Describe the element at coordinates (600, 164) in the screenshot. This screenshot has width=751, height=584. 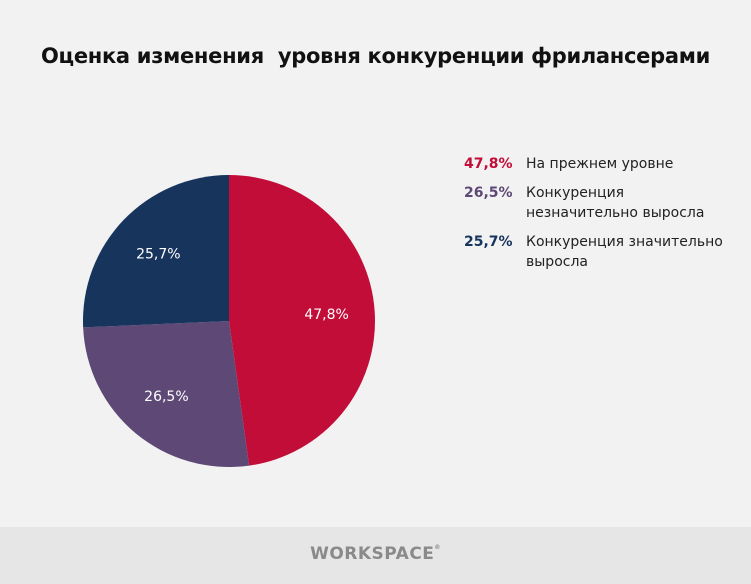
I see `legend-label: На прежнем уровне` at that location.